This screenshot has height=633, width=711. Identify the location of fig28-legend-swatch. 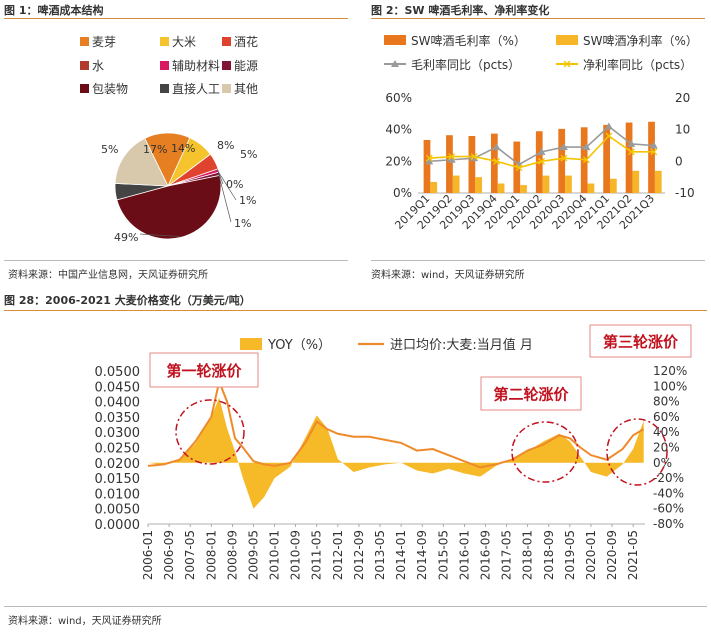
(251, 344).